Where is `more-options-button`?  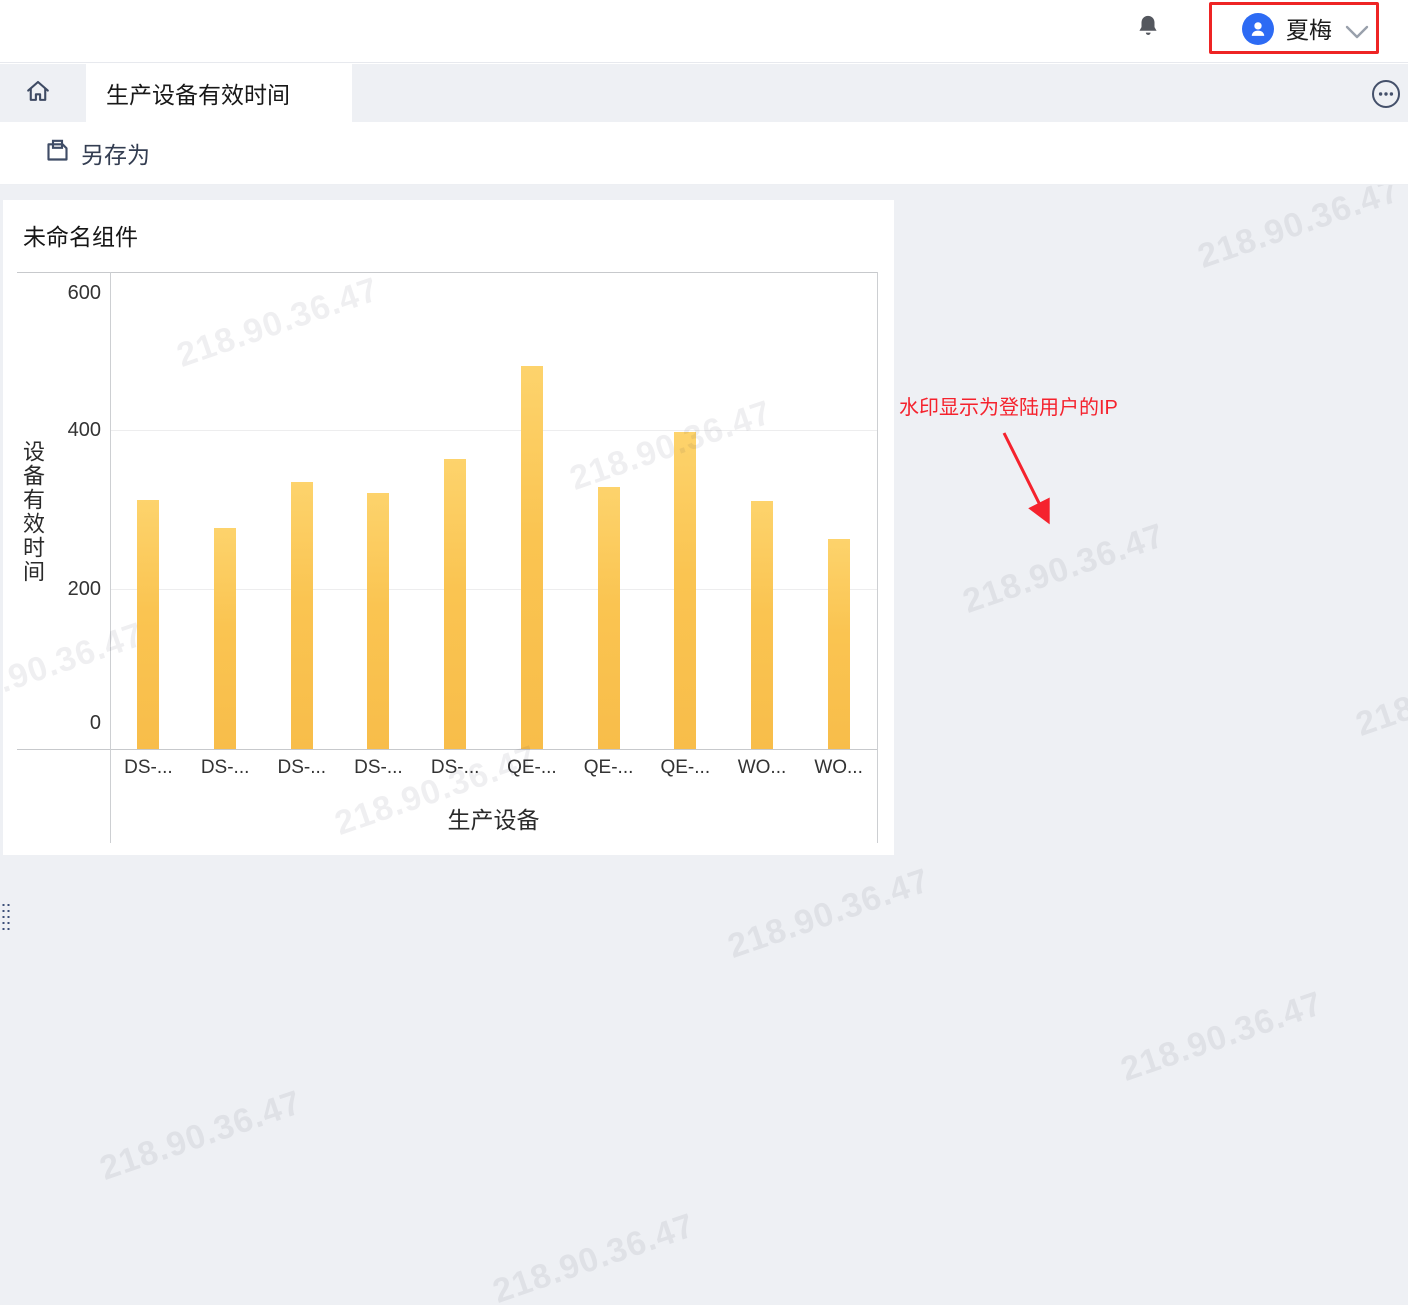
more-options-button is located at coordinates (1386, 94).